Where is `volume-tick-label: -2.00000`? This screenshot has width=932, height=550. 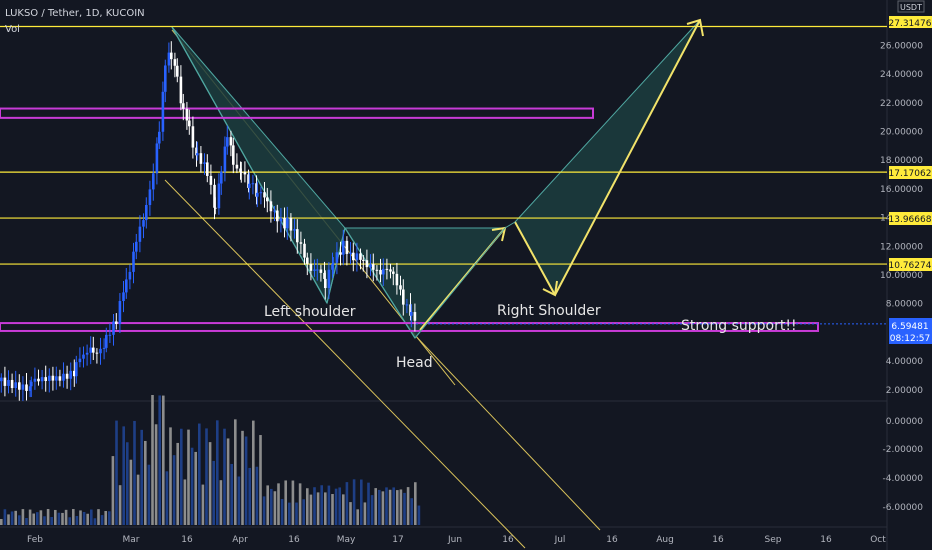 volume-tick-label: -2.00000 is located at coordinates (903, 450).